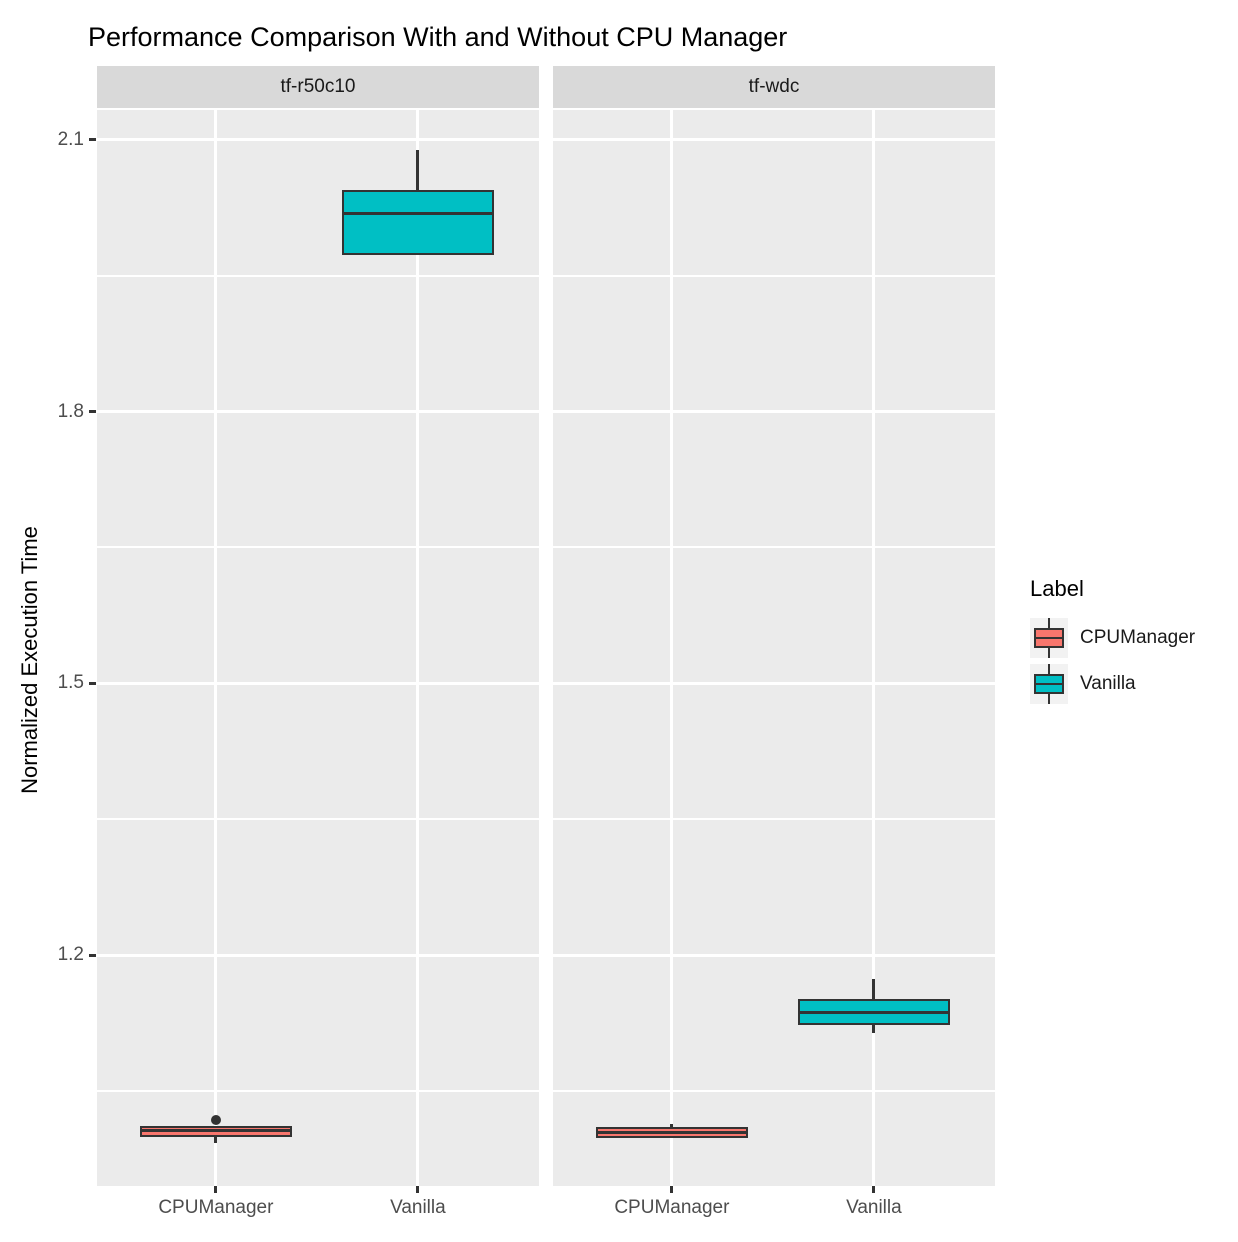 The height and width of the screenshot is (1242, 1238). Describe the element at coordinates (70, 411) in the screenshot. I see `y-tick-label: 1.8` at that location.